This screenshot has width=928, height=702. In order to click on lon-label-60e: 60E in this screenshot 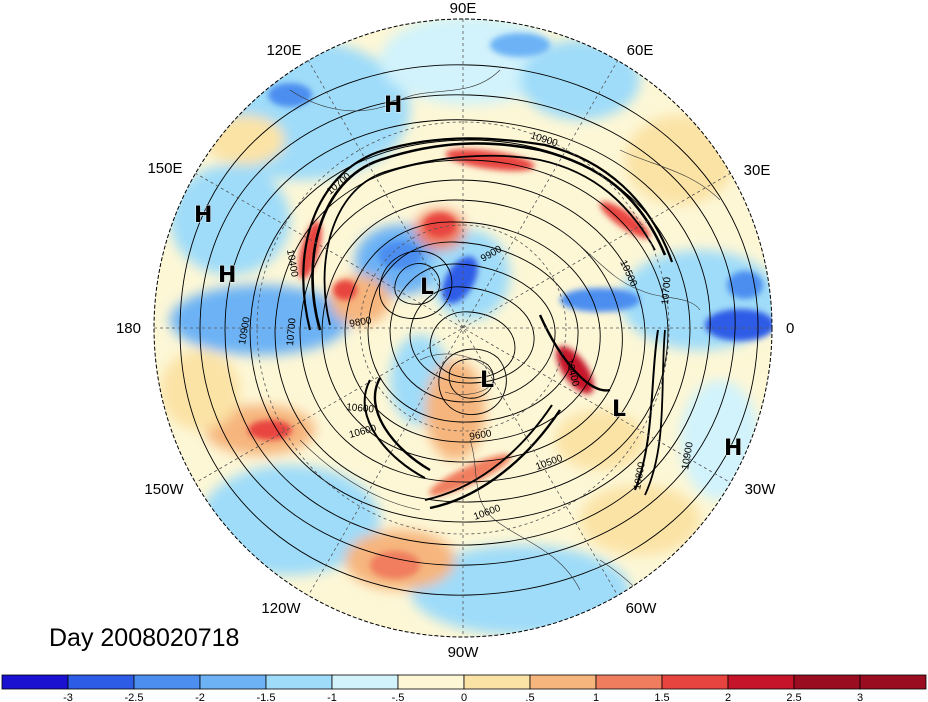, I will do `click(640, 50)`.